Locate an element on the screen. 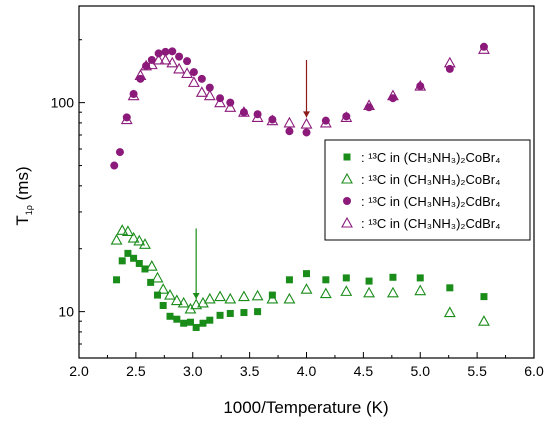 The image size is (550, 421). x-tick-label: 4.0 is located at coordinates (307, 371).